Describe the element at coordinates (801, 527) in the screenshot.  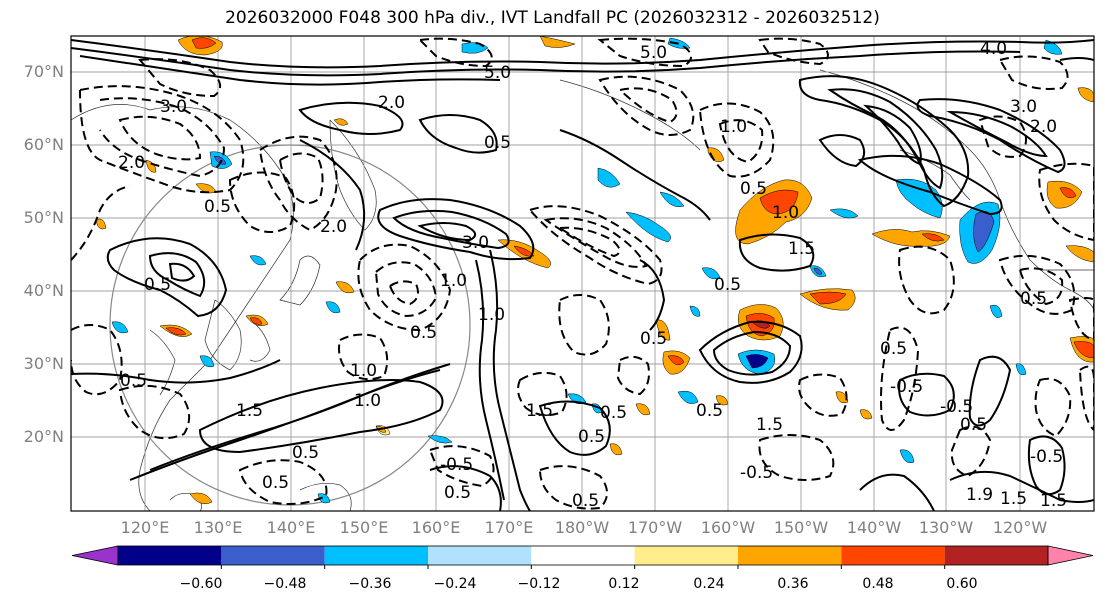
I see `lon-label-150w: 150°W` at that location.